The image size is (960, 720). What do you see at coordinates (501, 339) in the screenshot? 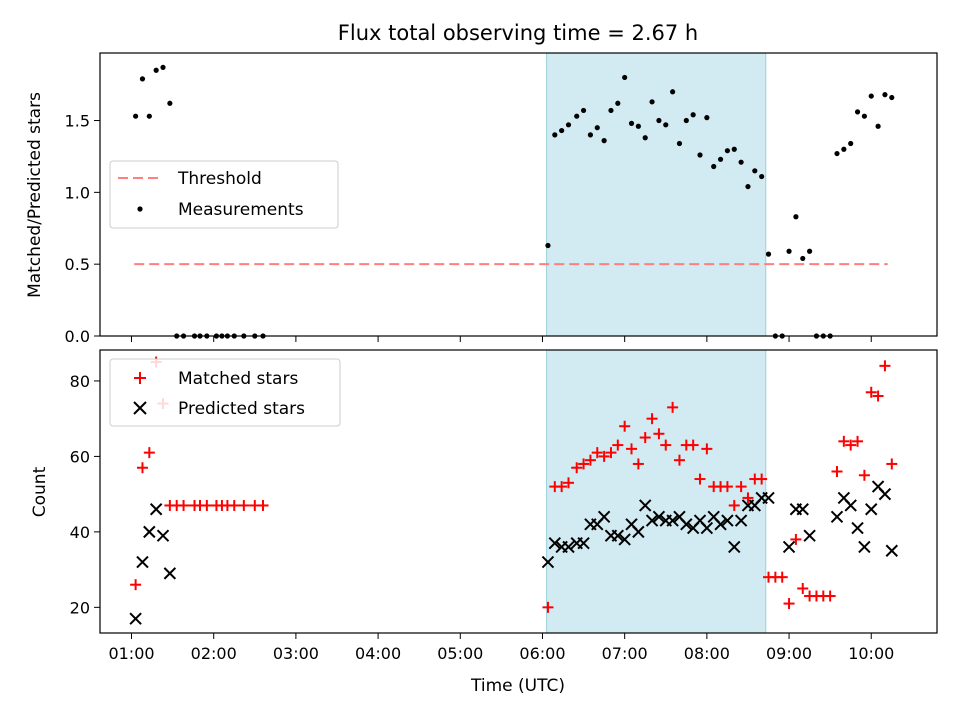
I see `ratio-x-ticks` at bounding box center [501, 339].